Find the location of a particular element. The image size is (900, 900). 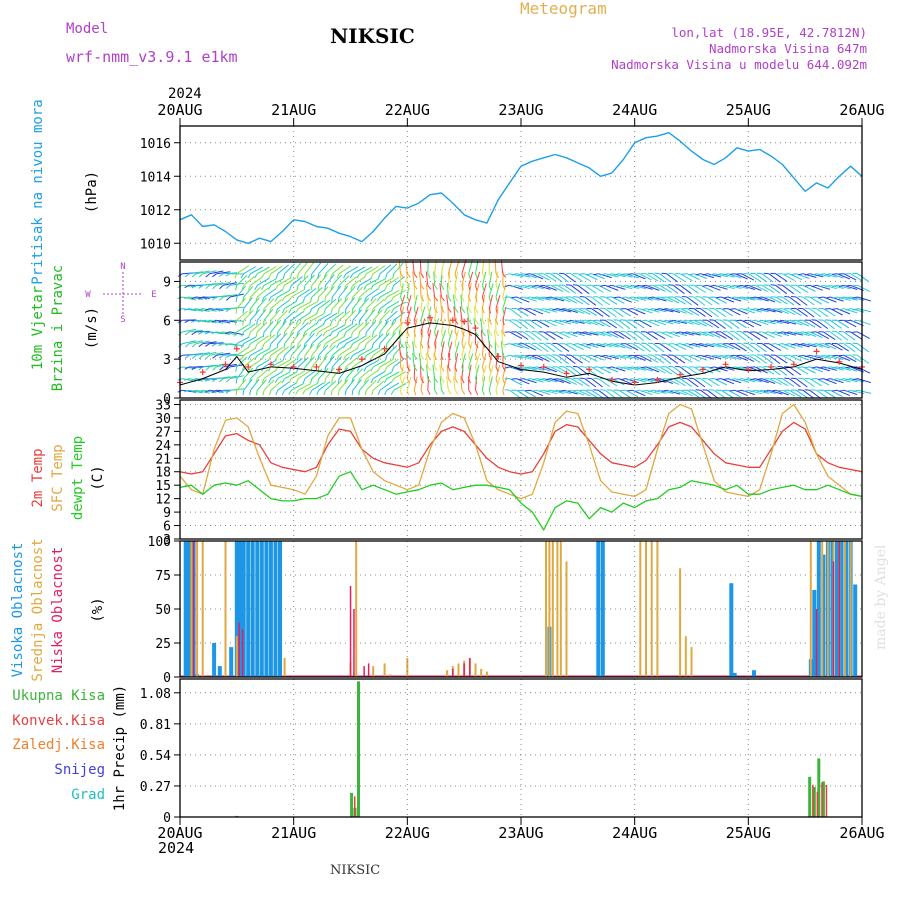

y-tick-label: 9 is located at coordinates (167, 513).